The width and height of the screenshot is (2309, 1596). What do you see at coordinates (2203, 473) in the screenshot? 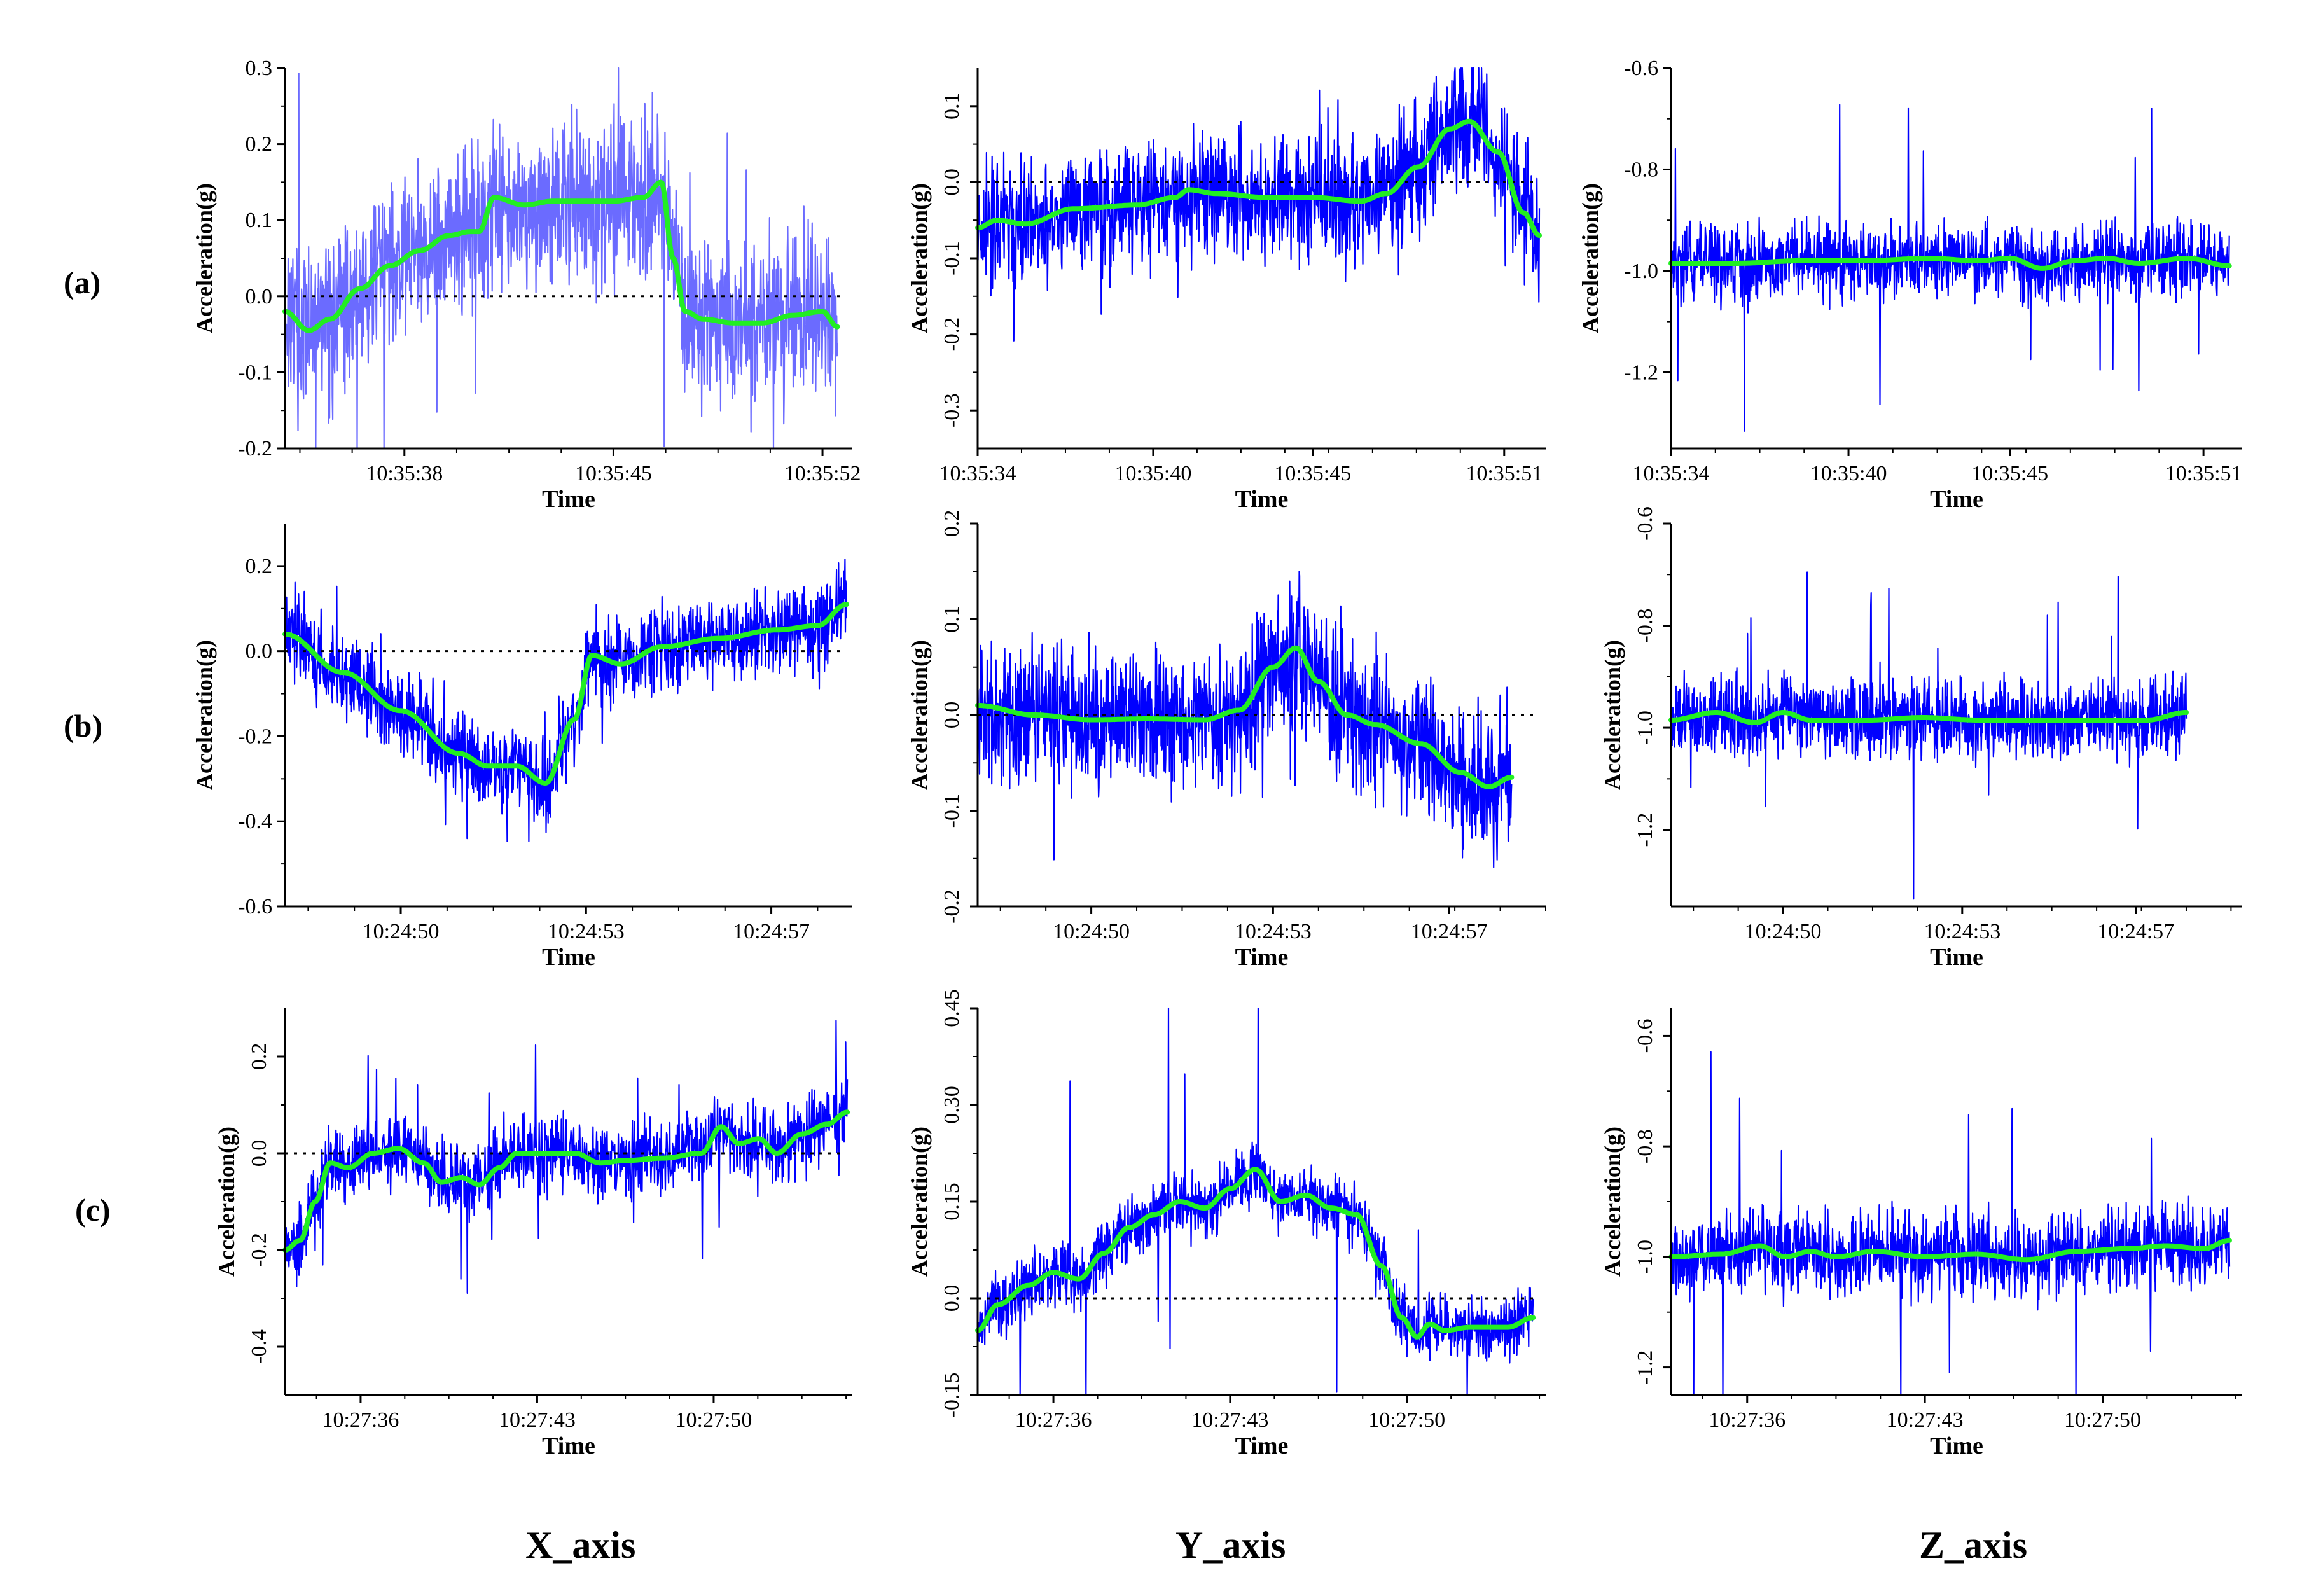
I see `x-tick-label: 10:35:51` at bounding box center [2203, 473].